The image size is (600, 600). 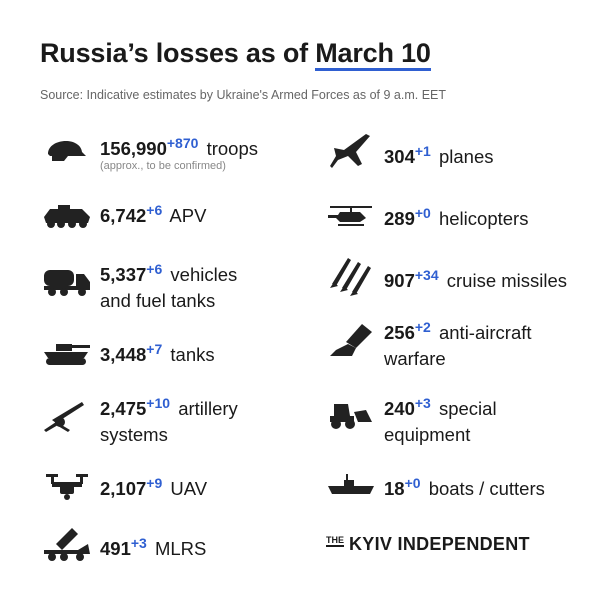 What do you see at coordinates (399, 332) in the screenshot?
I see `value: 256` at bounding box center [399, 332].